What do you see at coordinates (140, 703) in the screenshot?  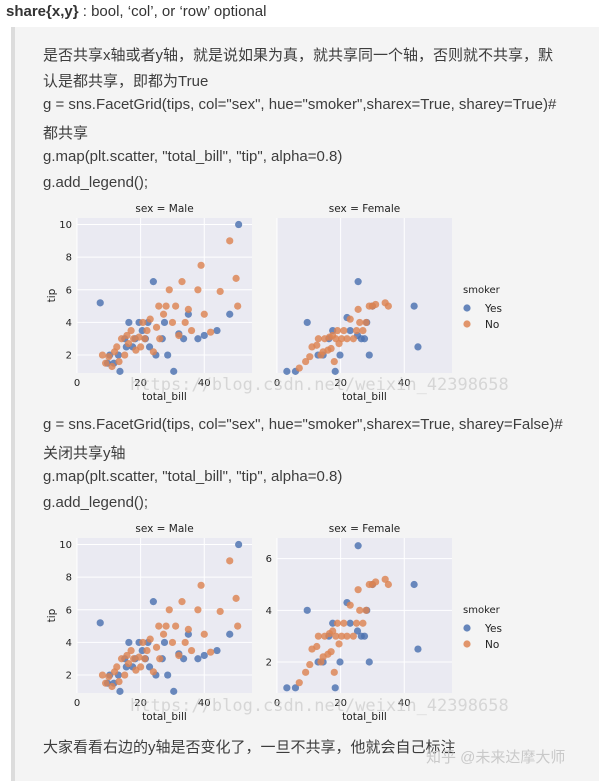 I see `x-tick-label: 20` at bounding box center [140, 703].